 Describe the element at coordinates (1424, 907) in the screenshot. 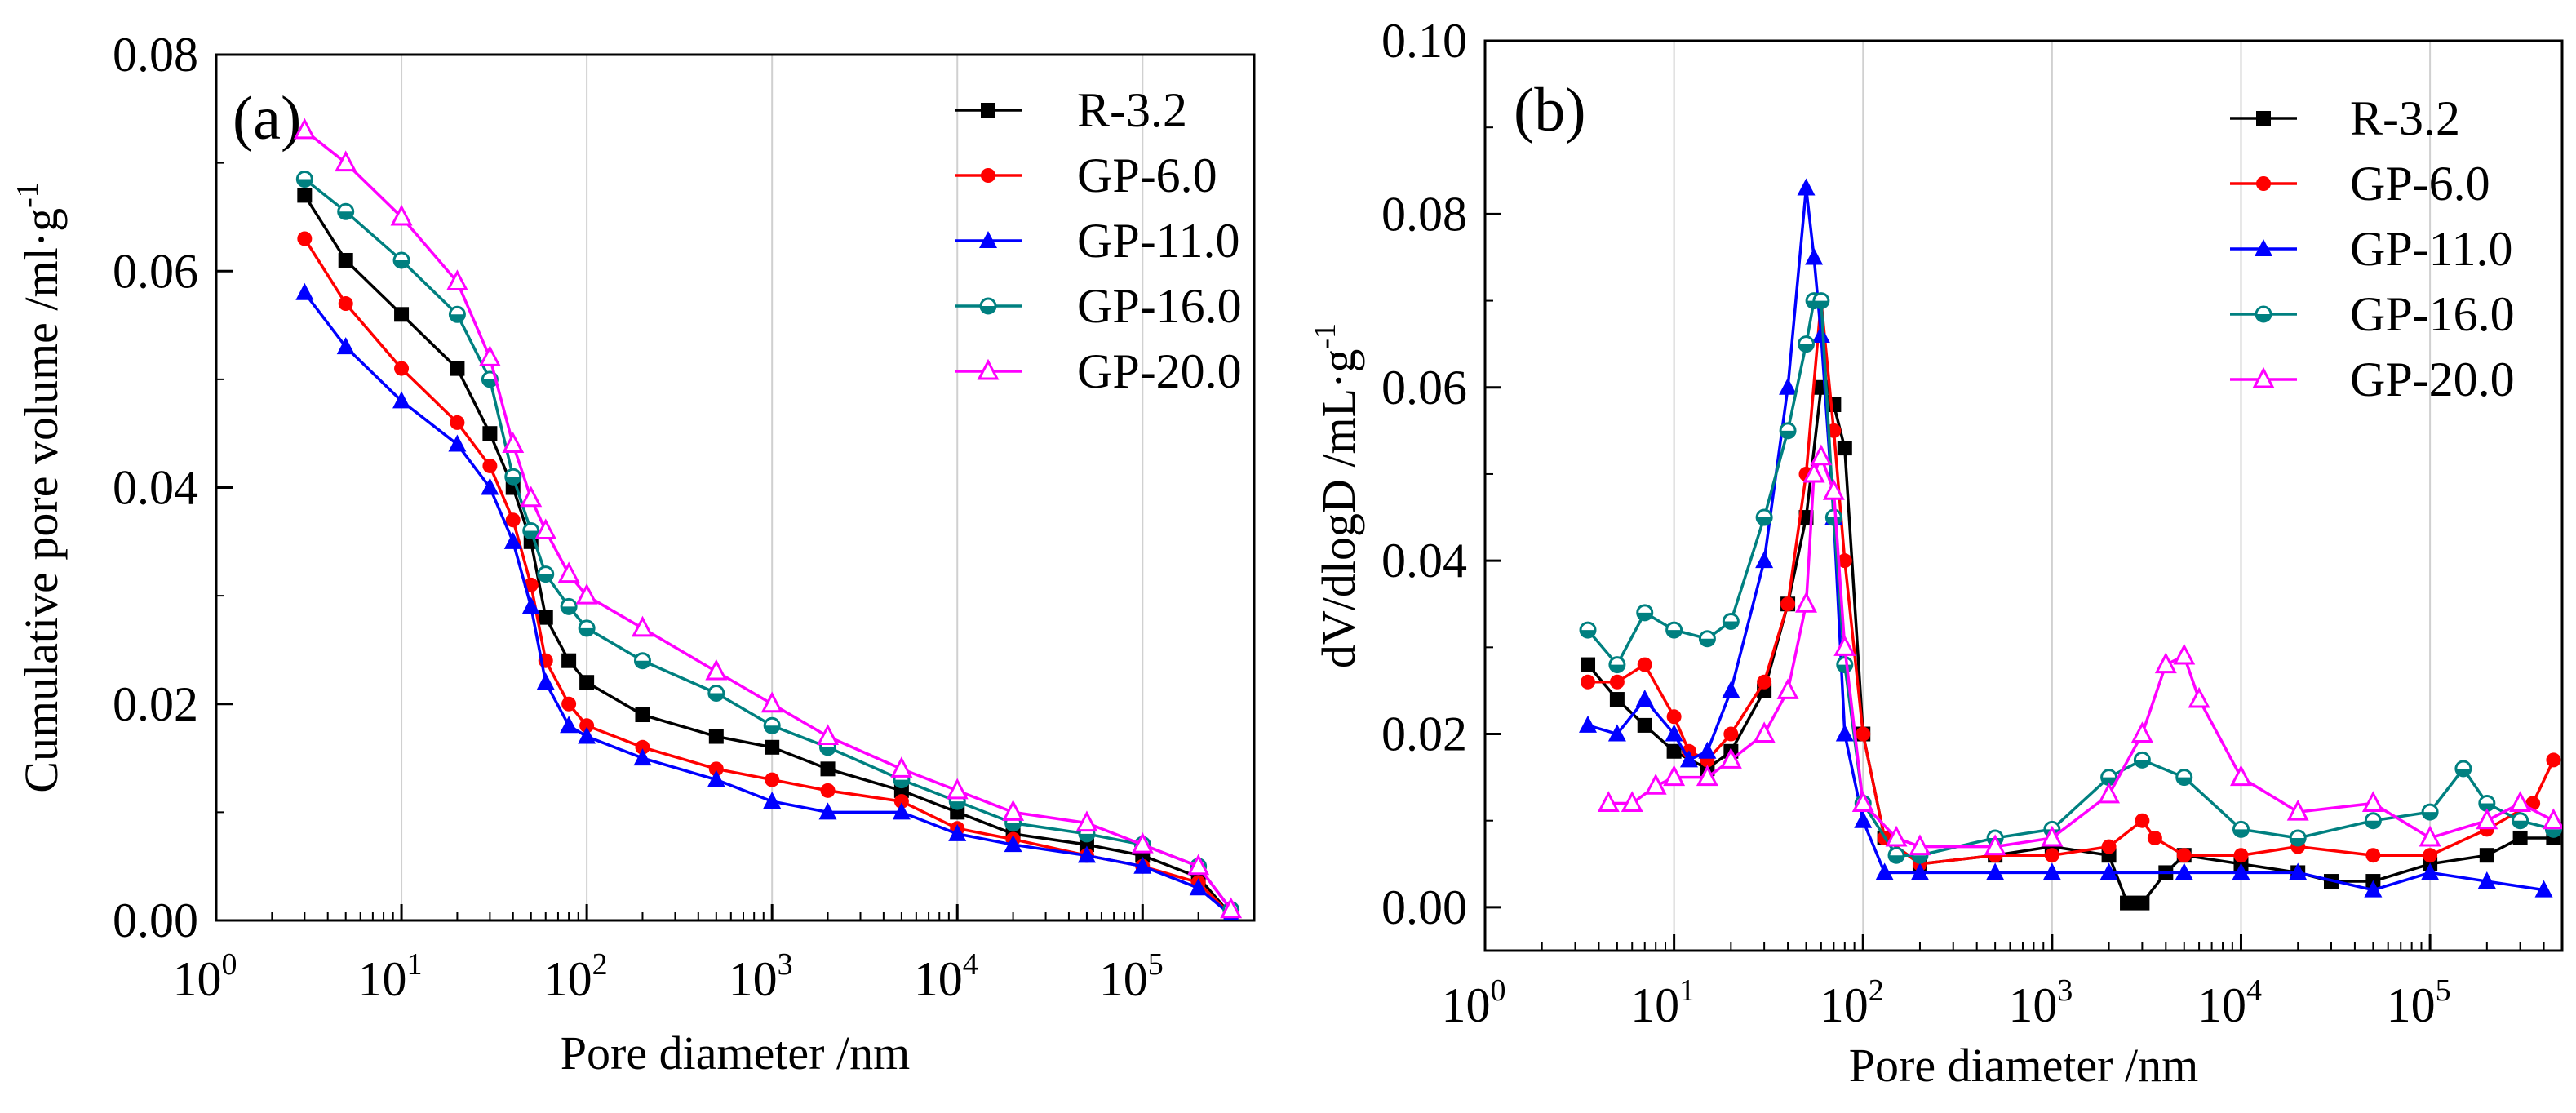

I see `y-tick-label-b-0: 0.00` at that location.